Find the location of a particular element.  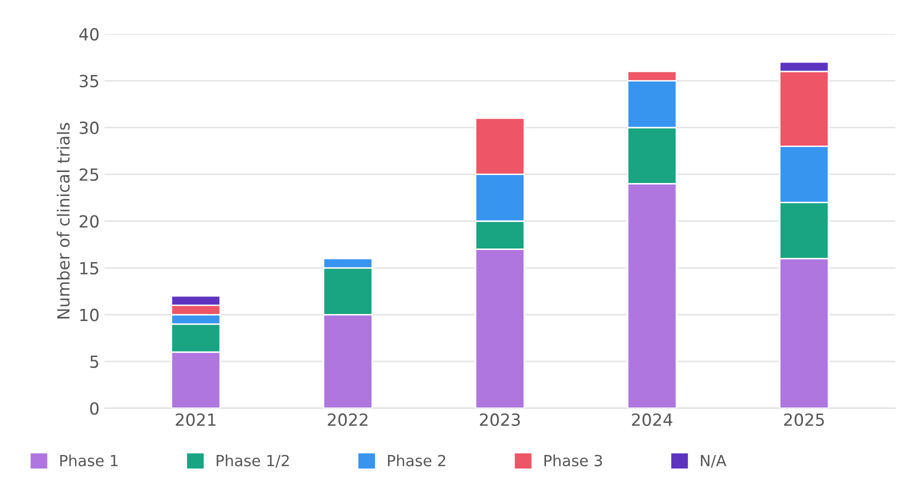

x-tick-label: 2021 is located at coordinates (196, 419).